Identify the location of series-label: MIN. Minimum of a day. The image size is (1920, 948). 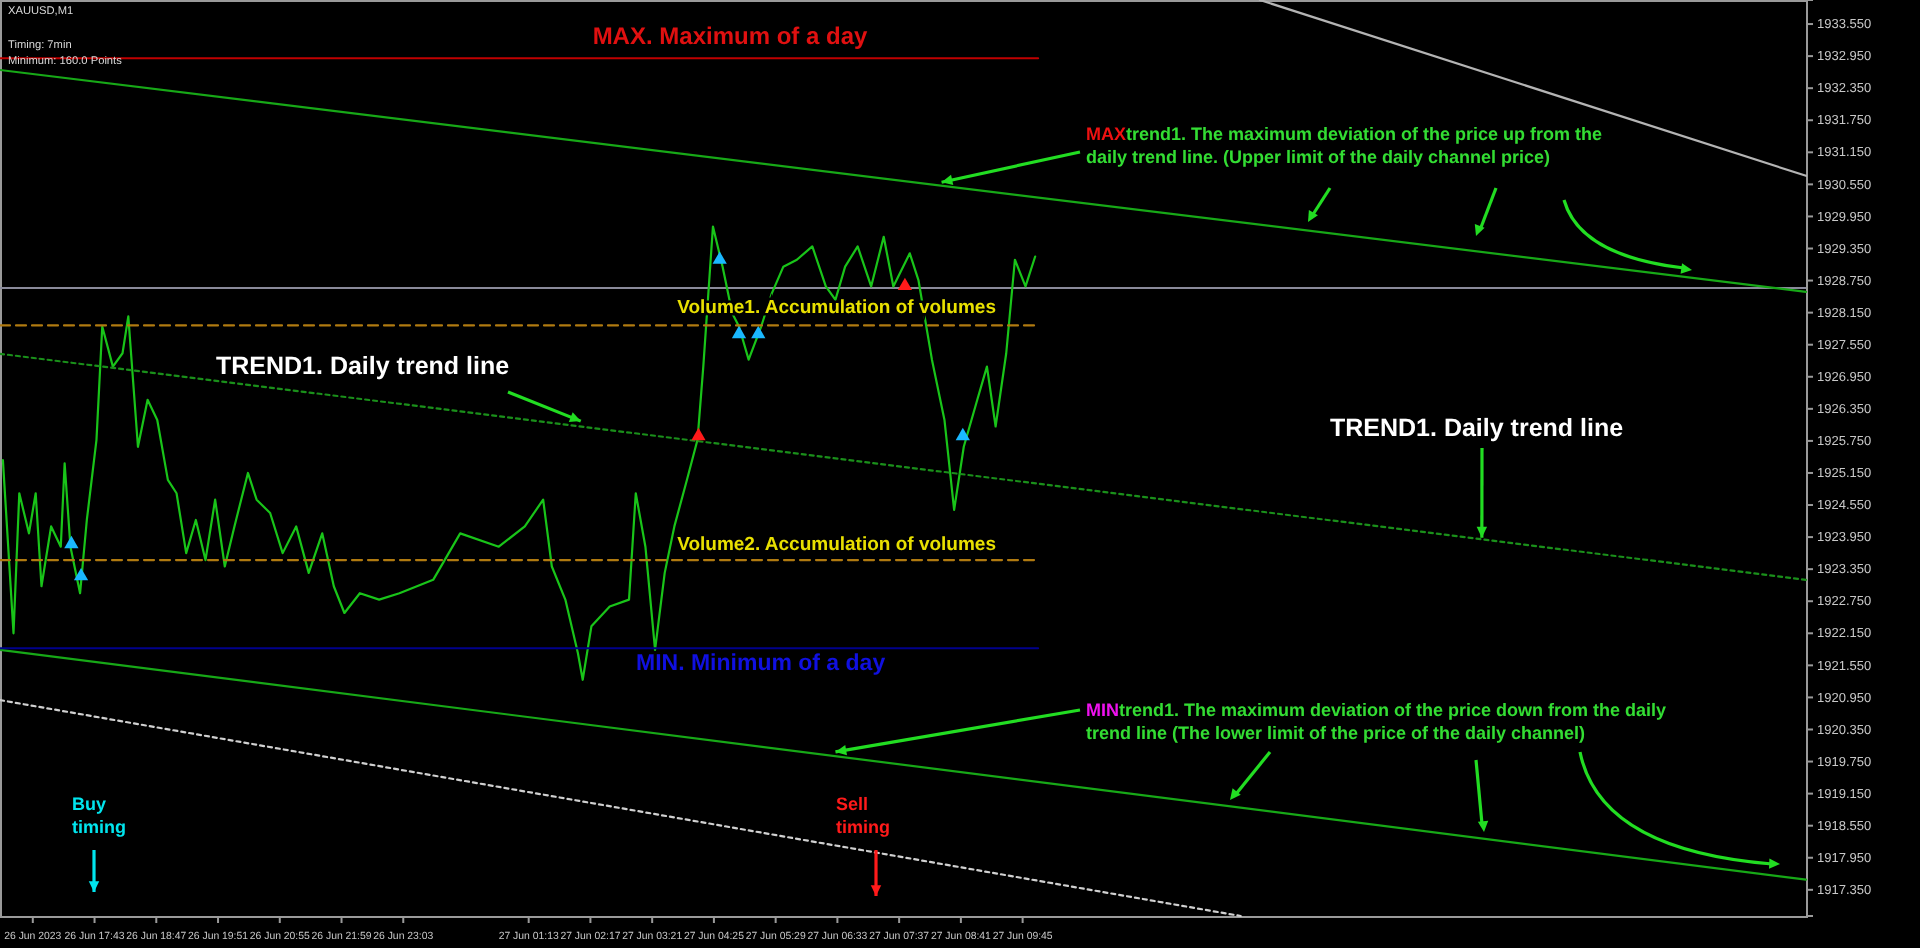
(761, 664).